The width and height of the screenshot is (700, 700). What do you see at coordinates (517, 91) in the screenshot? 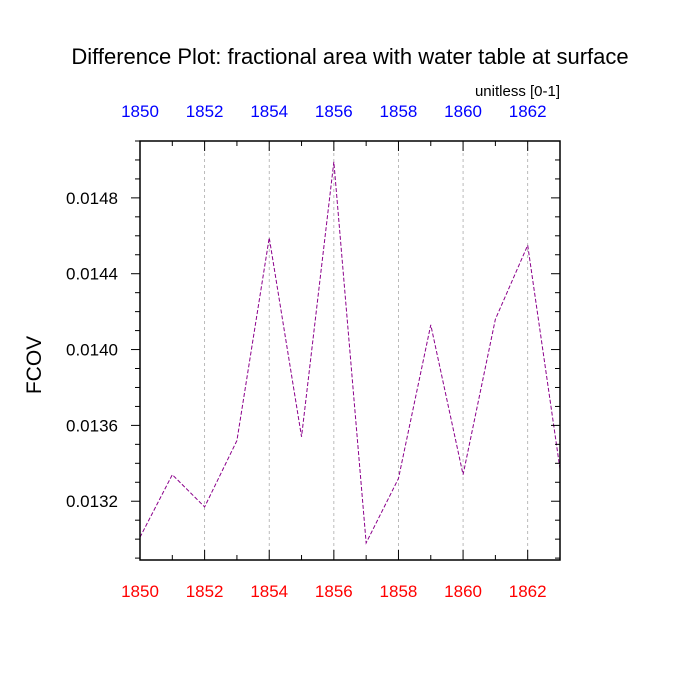
I see `units-label: unitless [0-1]` at bounding box center [517, 91].